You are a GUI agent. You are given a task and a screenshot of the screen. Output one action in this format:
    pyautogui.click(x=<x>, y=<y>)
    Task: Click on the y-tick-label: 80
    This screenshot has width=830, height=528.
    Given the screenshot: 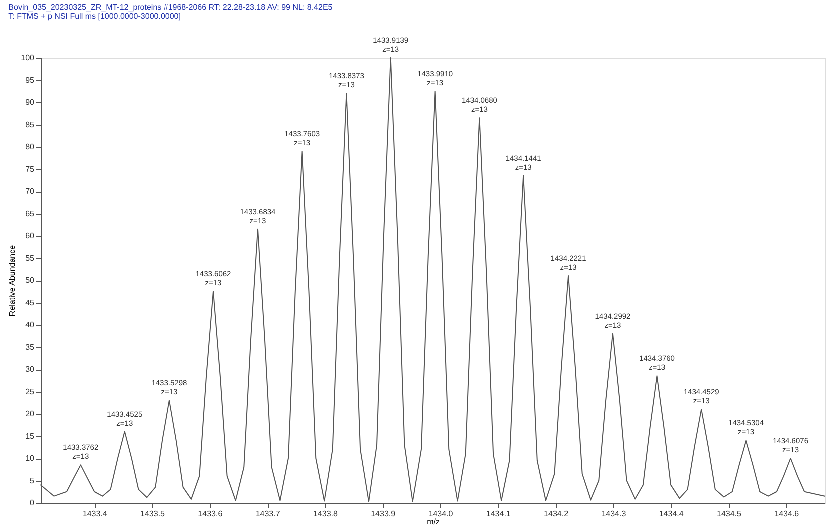 What is the action you would take?
    pyautogui.click(x=31, y=147)
    